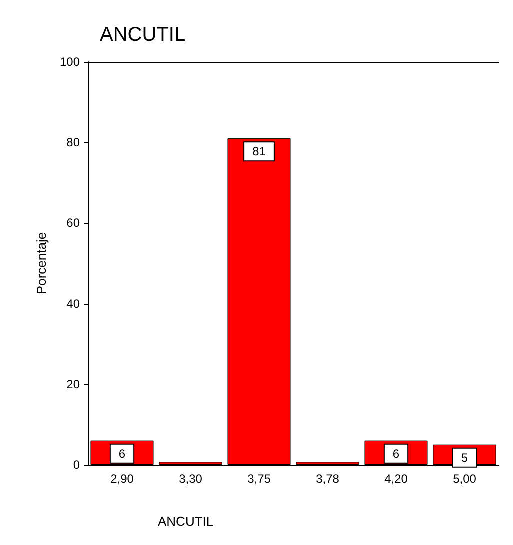  What do you see at coordinates (70, 62) in the screenshot?
I see `y-tick-label: 100` at bounding box center [70, 62].